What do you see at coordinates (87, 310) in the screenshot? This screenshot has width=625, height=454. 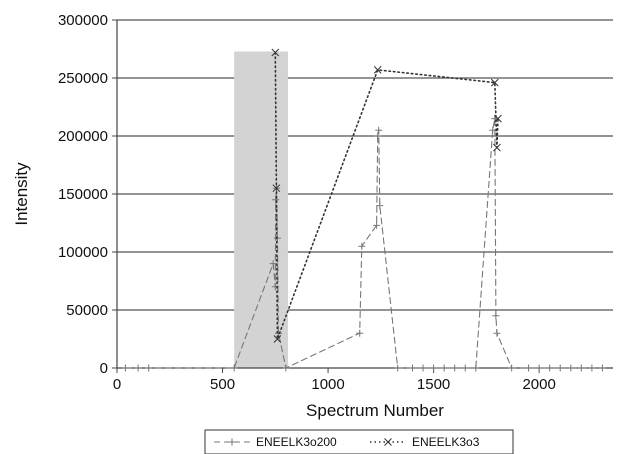 I see `y-tick-label: 50000` at bounding box center [87, 310].